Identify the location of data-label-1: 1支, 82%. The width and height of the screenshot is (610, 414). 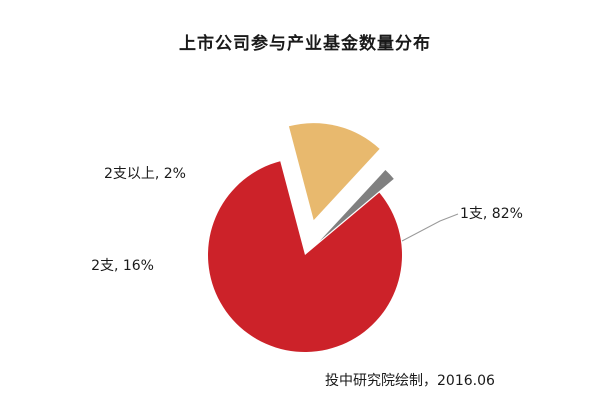
(491, 214).